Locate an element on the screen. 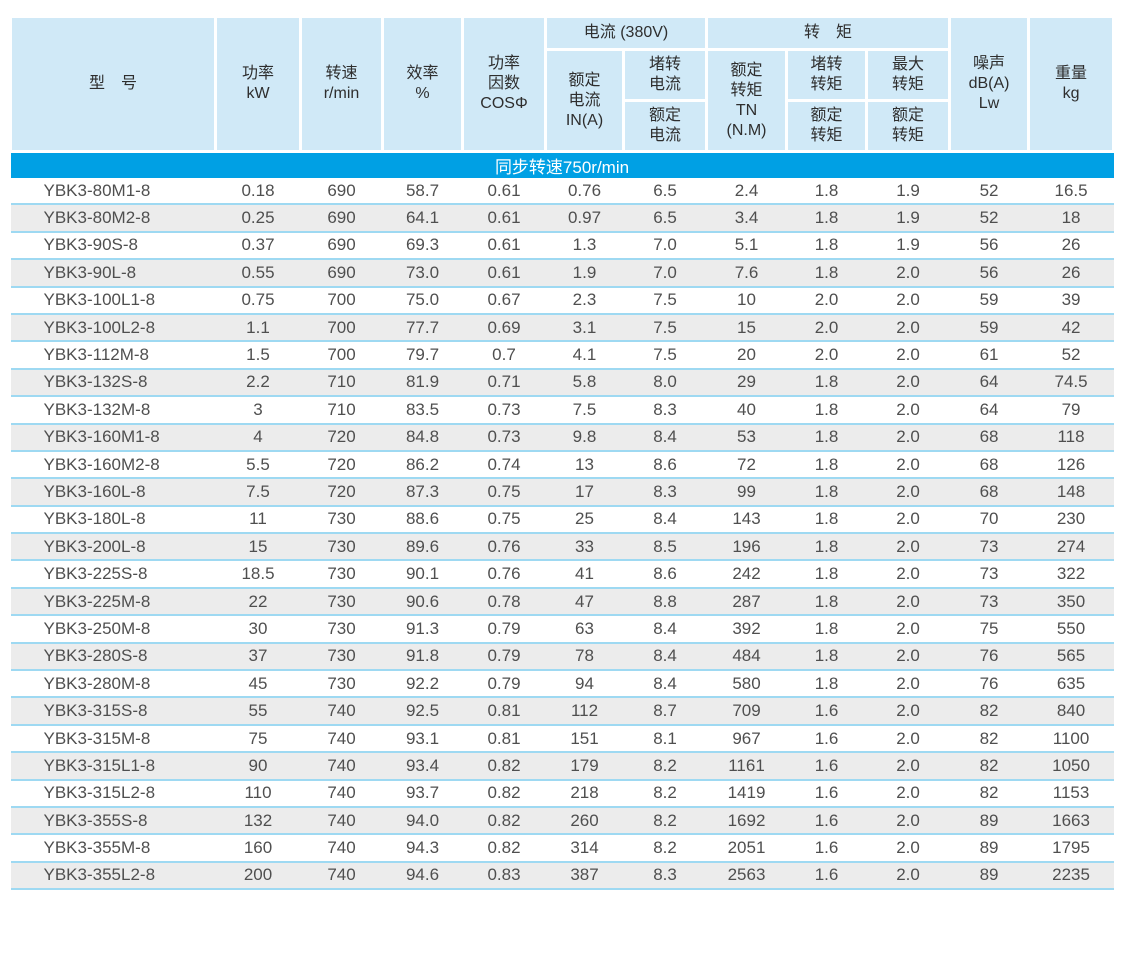 This screenshot has height=954, width=1122. value-cell: 99 is located at coordinates (746, 492).